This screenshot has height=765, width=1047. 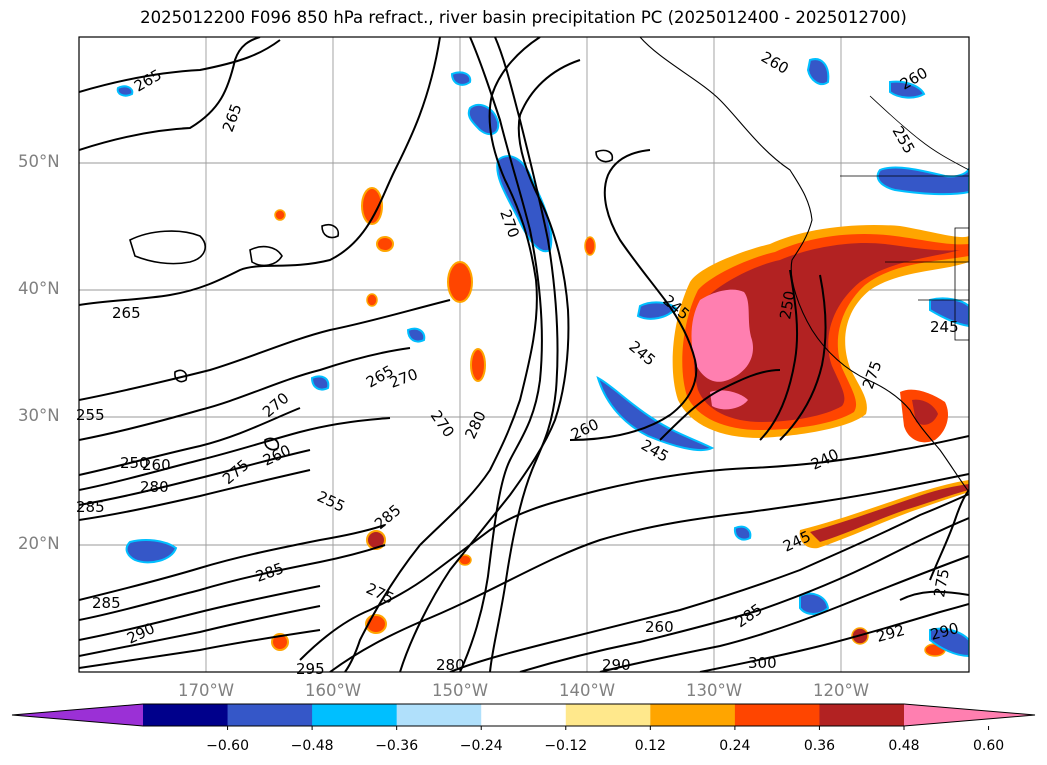 I want to click on colorbar-tick-label: −0.60, so click(x=227, y=746).